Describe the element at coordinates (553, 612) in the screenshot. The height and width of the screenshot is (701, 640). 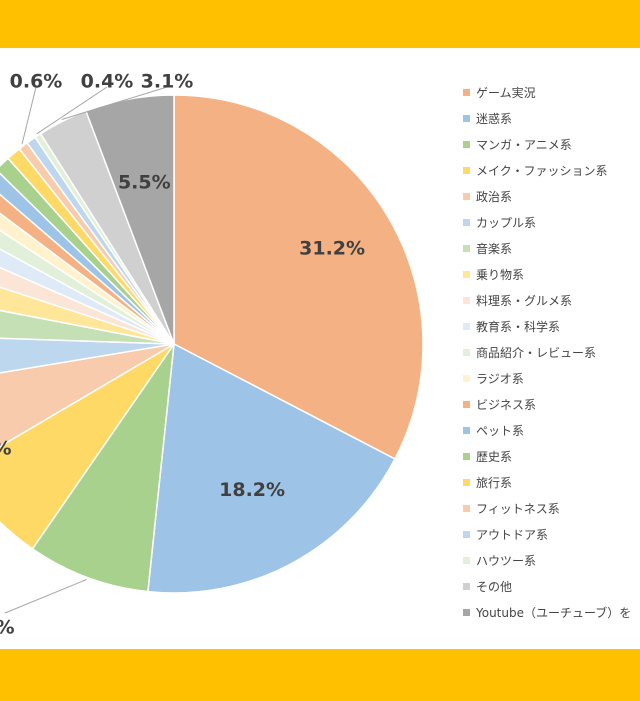
I see `legend-label-21: Youtube（ユーチューブ）を` at that location.